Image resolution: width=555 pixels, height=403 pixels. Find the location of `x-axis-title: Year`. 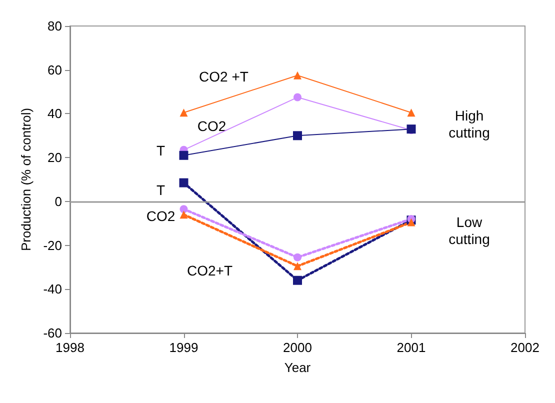

x-axis-title: Year is located at coordinates (298, 367).